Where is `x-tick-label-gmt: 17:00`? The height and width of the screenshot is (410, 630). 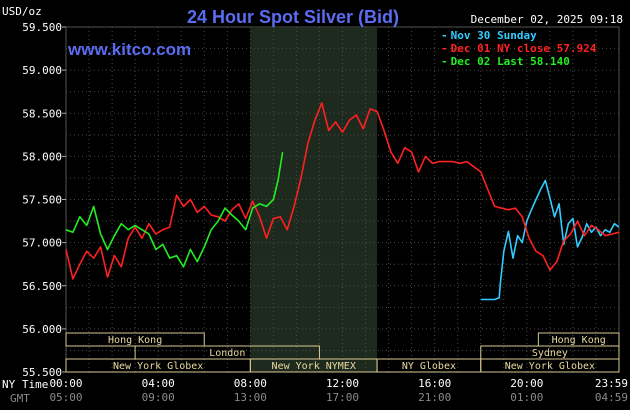
x-tick-label-gmt: 17:00 is located at coordinates (342, 397).